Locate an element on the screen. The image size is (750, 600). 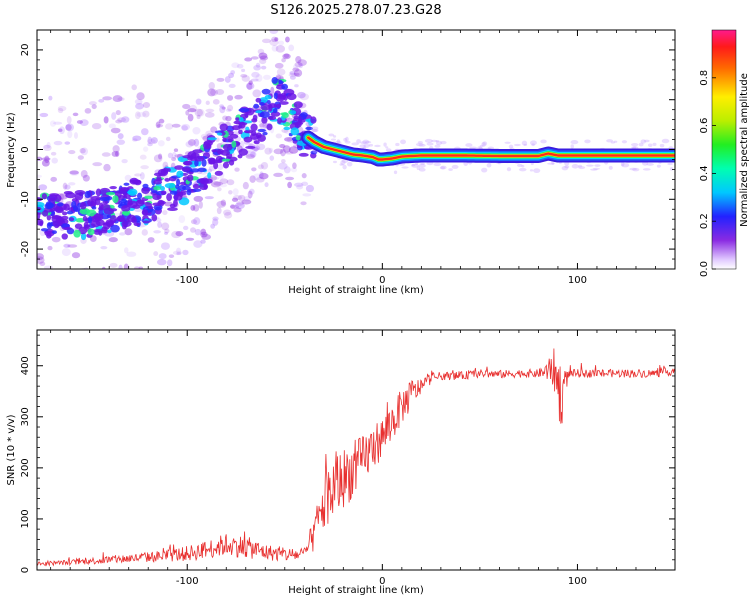
x-tick-label: 0 is located at coordinates (382, 280).